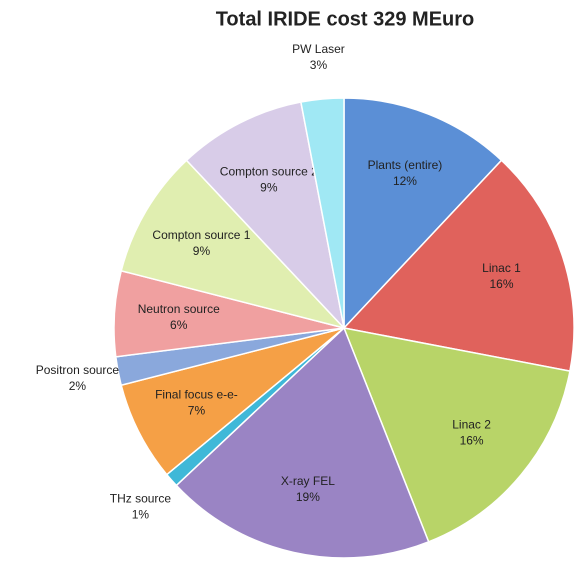 Image resolution: width=576 pixels, height=567 pixels. I want to click on slice-label: Final focus e-e-, so click(196, 394).